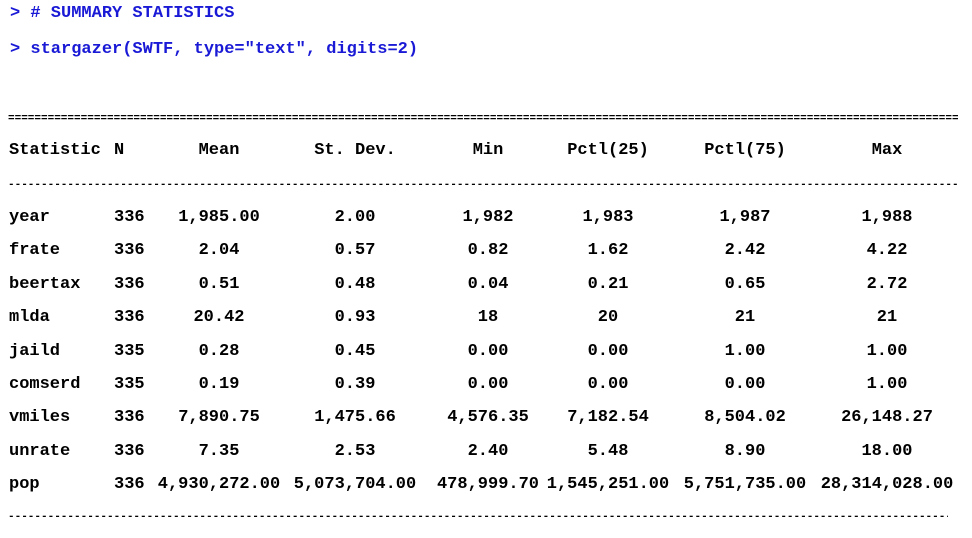 This screenshot has height=538, width=972. I want to click on cell-st-dev: 0.93, so click(355, 317).